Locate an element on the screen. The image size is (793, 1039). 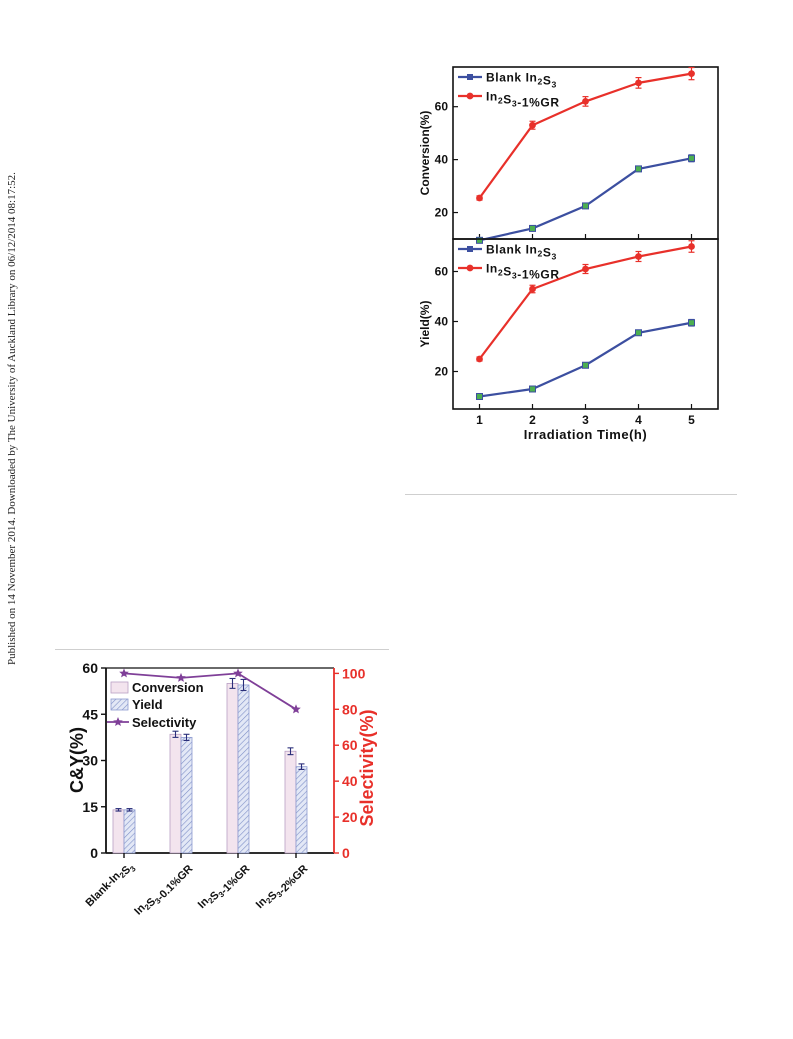
x-tick-label: 5 is located at coordinates (691, 420).